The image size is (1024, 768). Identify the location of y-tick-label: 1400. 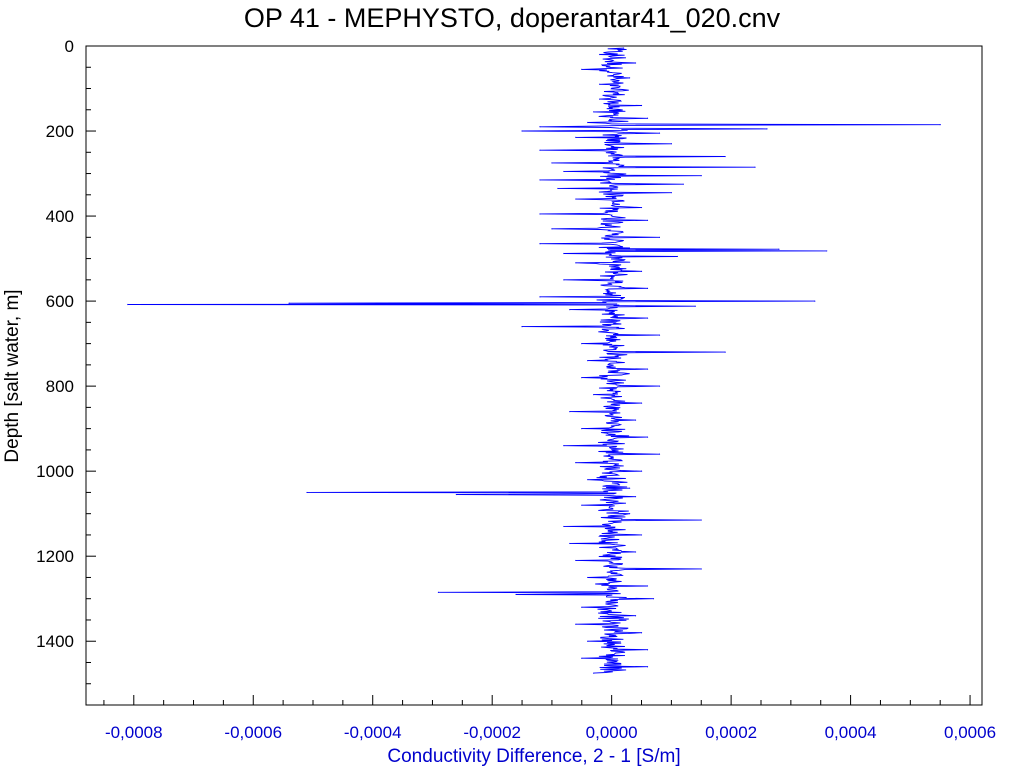
(55, 641).